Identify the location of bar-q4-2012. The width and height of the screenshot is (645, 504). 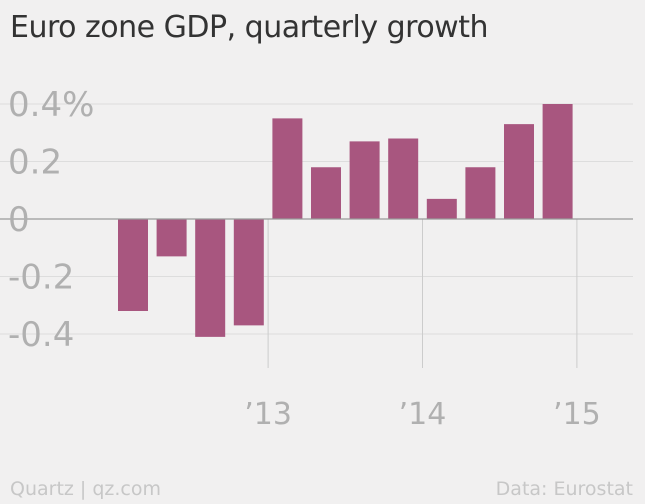
(210, 278).